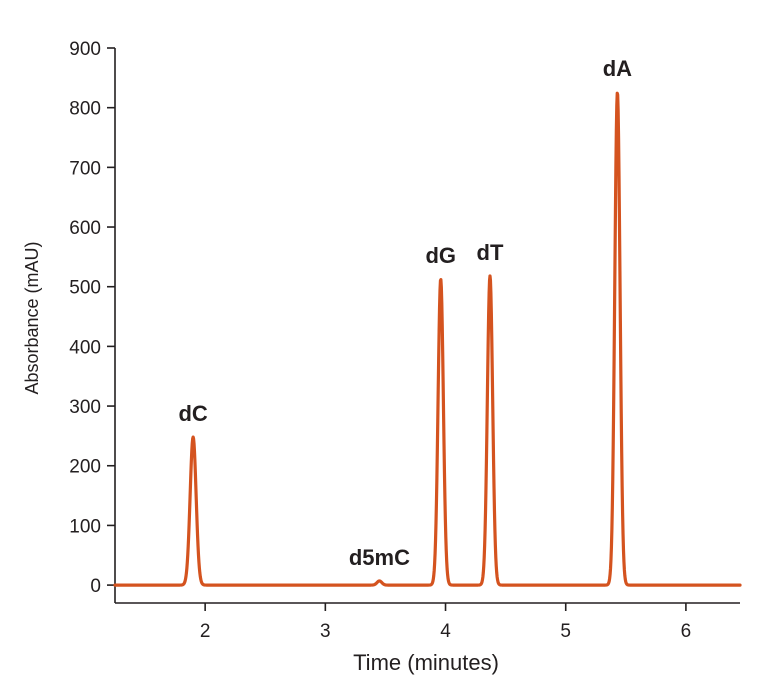 This screenshot has width=764, height=695. What do you see at coordinates (325, 631) in the screenshot?
I see `x-tick-label: 3` at bounding box center [325, 631].